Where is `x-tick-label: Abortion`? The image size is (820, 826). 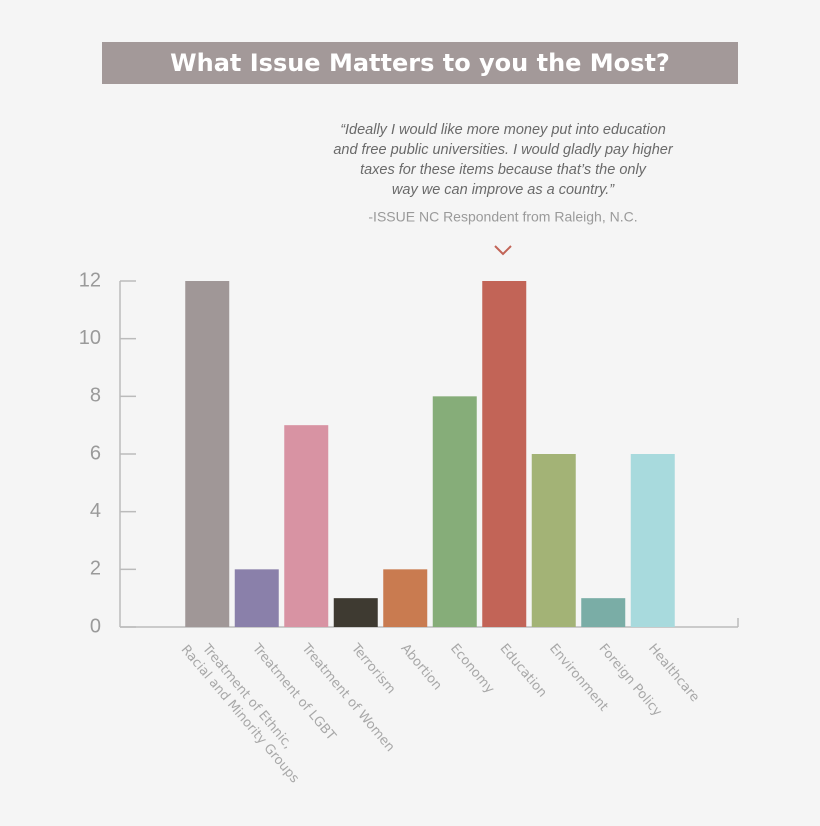
x-tick-label: Abortion is located at coordinates (421, 667).